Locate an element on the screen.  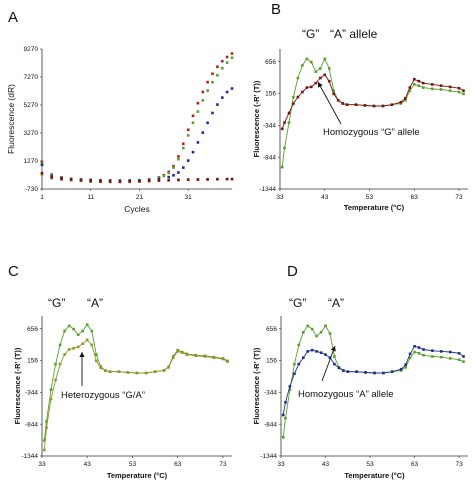
x-tick-label: 1 is located at coordinates (42, 197).